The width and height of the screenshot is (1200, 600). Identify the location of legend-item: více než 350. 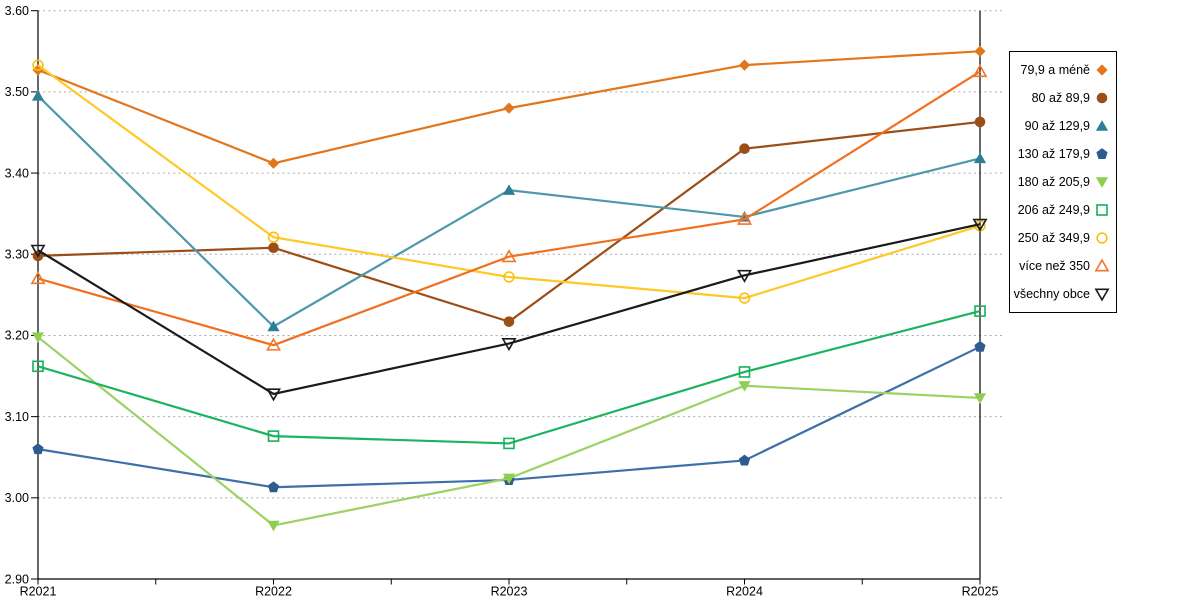
(1063, 266).